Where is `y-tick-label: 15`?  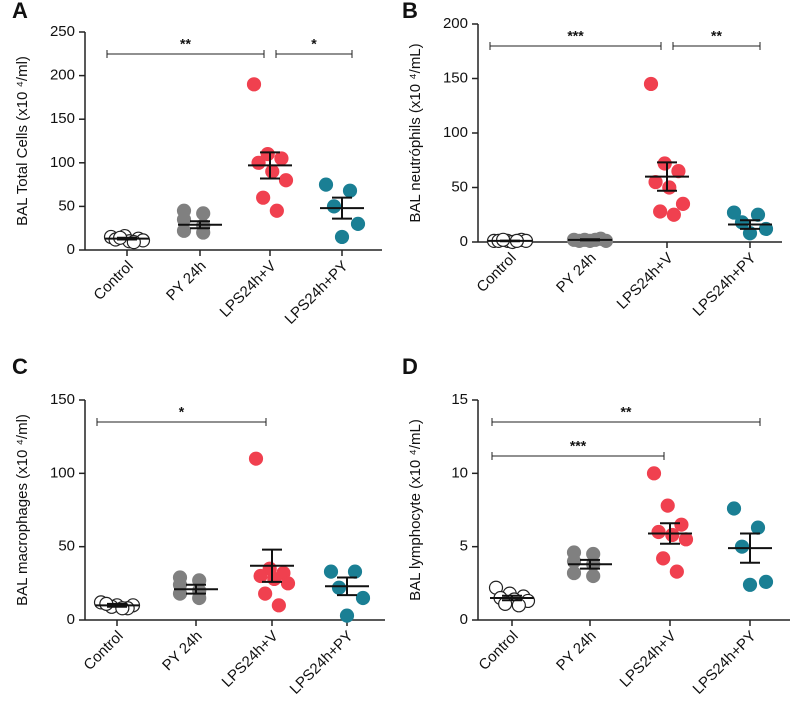 y-tick-label: 15 is located at coordinates (459, 399).